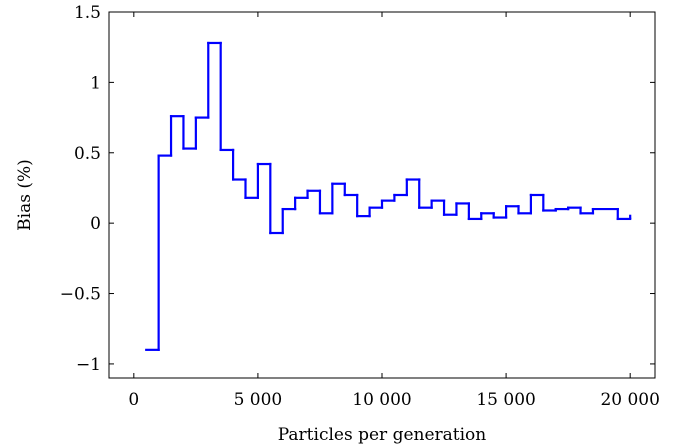 Image resolution: width=691 pixels, height=446 pixels. I want to click on y-tick-label: 0.5, so click(87, 154).